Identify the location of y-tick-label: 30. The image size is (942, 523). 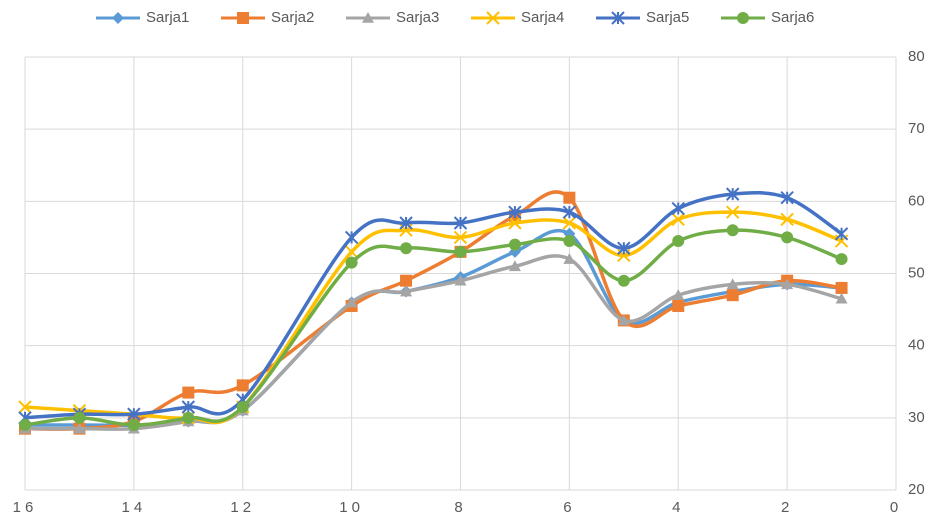
(916, 417).